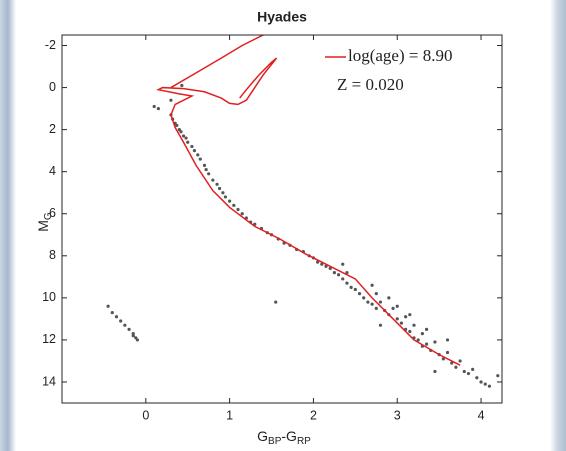 The image size is (566, 451). What do you see at coordinates (52, 171) in the screenshot?
I see `y-tick-label: 4` at bounding box center [52, 171].